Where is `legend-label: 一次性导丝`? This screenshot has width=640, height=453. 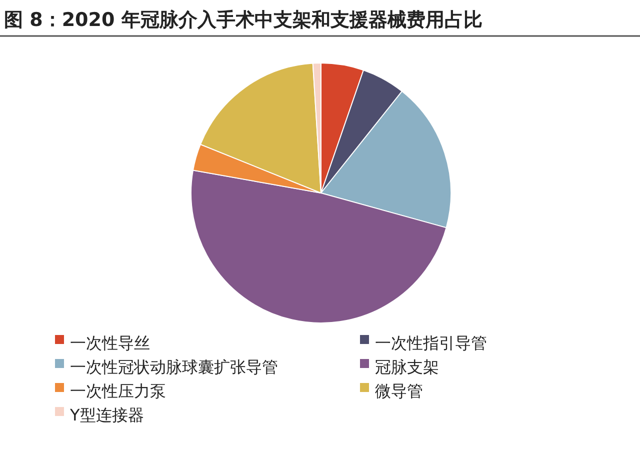 legend-label: 一次性导丝 is located at coordinates (110, 342).